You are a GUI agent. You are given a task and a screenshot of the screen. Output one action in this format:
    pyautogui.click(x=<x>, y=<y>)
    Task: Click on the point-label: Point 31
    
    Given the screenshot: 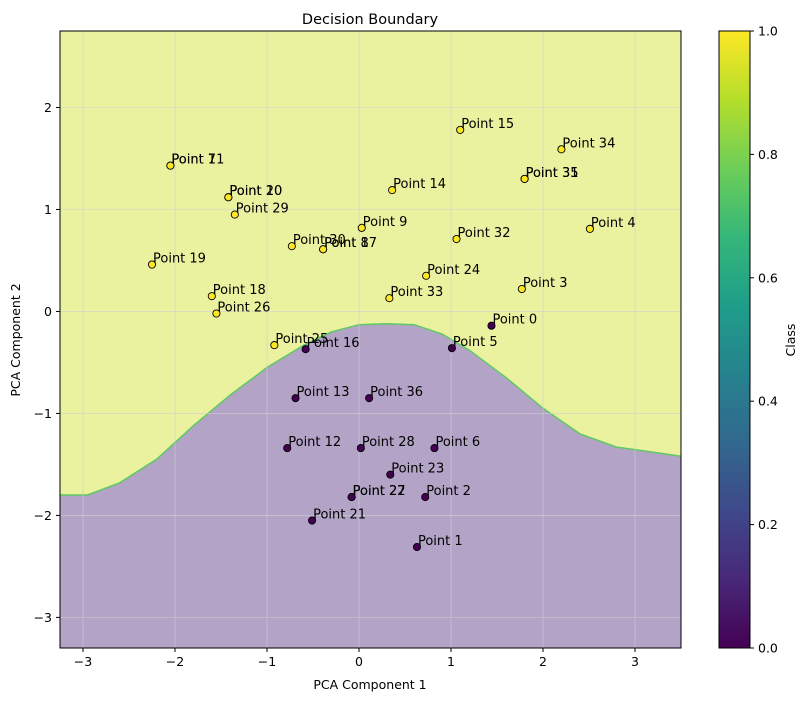 What is the action you would take?
    pyautogui.click(x=552, y=173)
    